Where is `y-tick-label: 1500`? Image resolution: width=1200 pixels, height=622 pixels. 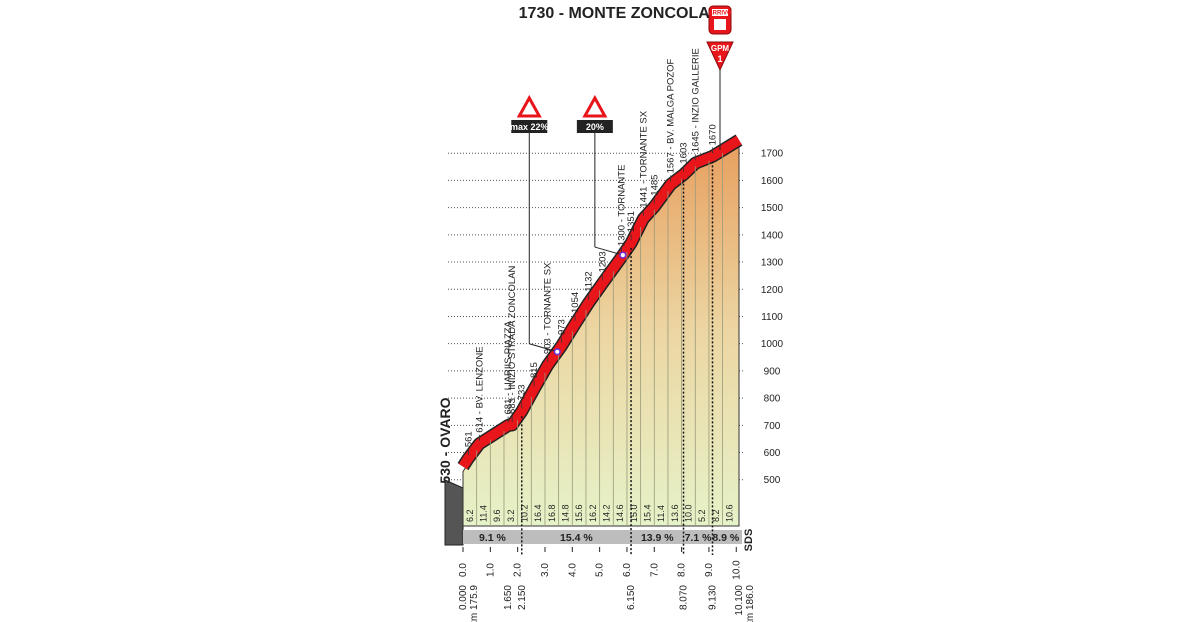
y-tick-label: 1500 is located at coordinates (772, 208).